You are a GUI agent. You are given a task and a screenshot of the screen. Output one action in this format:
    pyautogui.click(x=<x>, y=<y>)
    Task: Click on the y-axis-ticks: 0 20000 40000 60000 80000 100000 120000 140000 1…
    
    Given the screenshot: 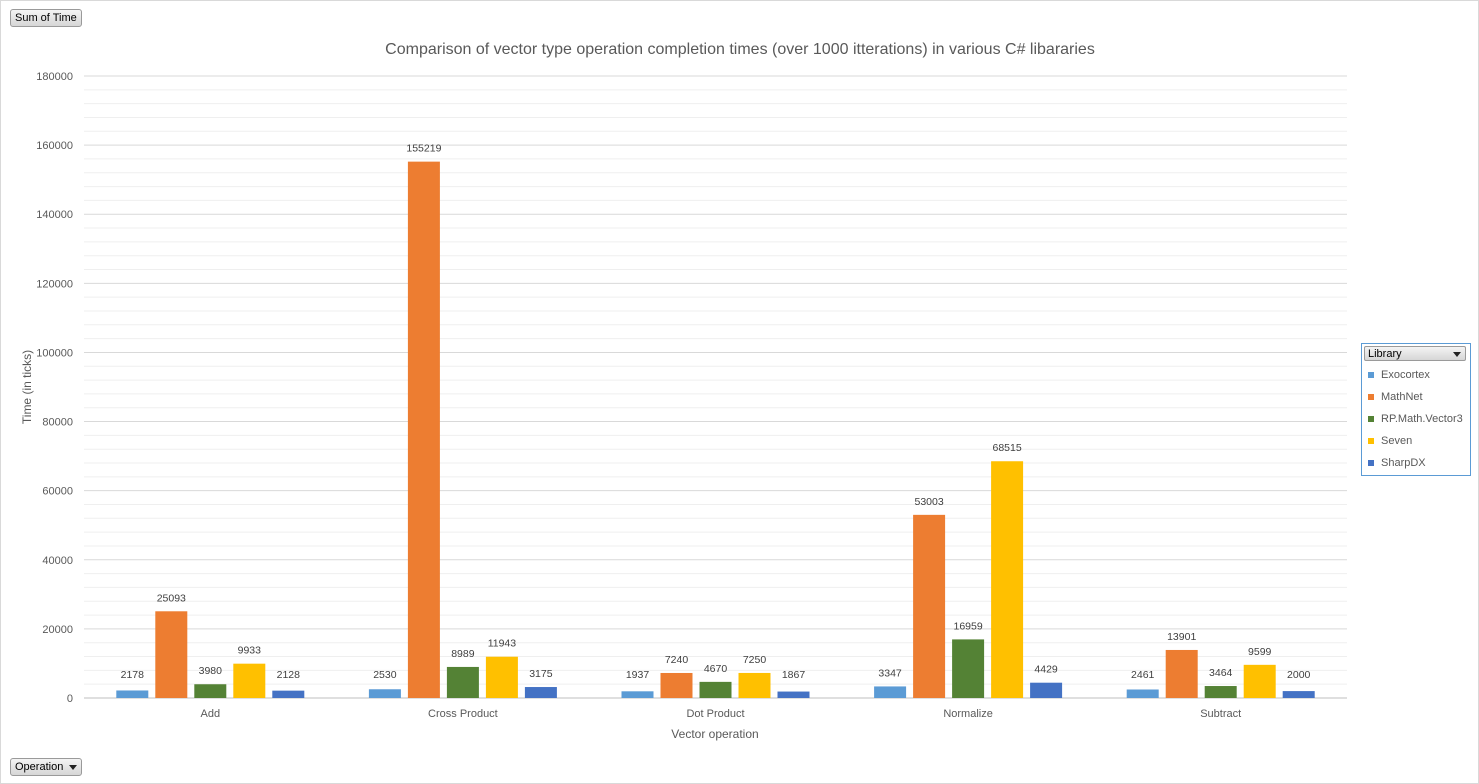 What is the action you would take?
    pyautogui.click(x=54, y=388)
    